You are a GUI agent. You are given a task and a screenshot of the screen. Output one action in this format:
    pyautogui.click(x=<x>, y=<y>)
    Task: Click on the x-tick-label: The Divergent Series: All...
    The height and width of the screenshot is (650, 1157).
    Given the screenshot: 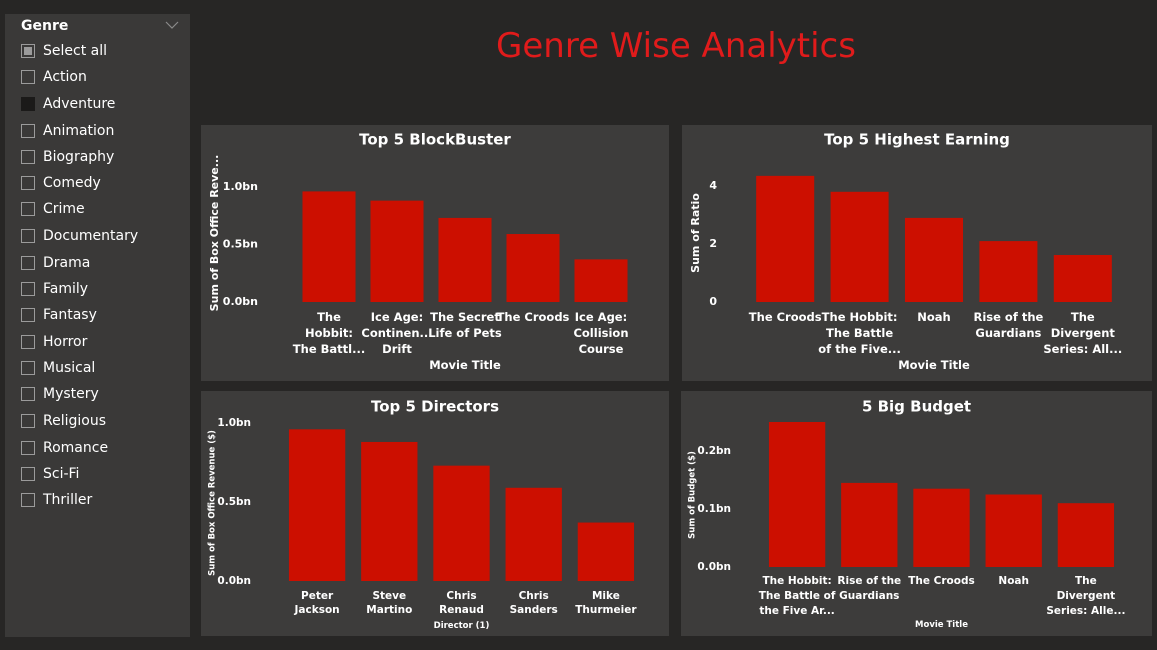 What is the action you would take?
    pyautogui.click(x=1082, y=333)
    